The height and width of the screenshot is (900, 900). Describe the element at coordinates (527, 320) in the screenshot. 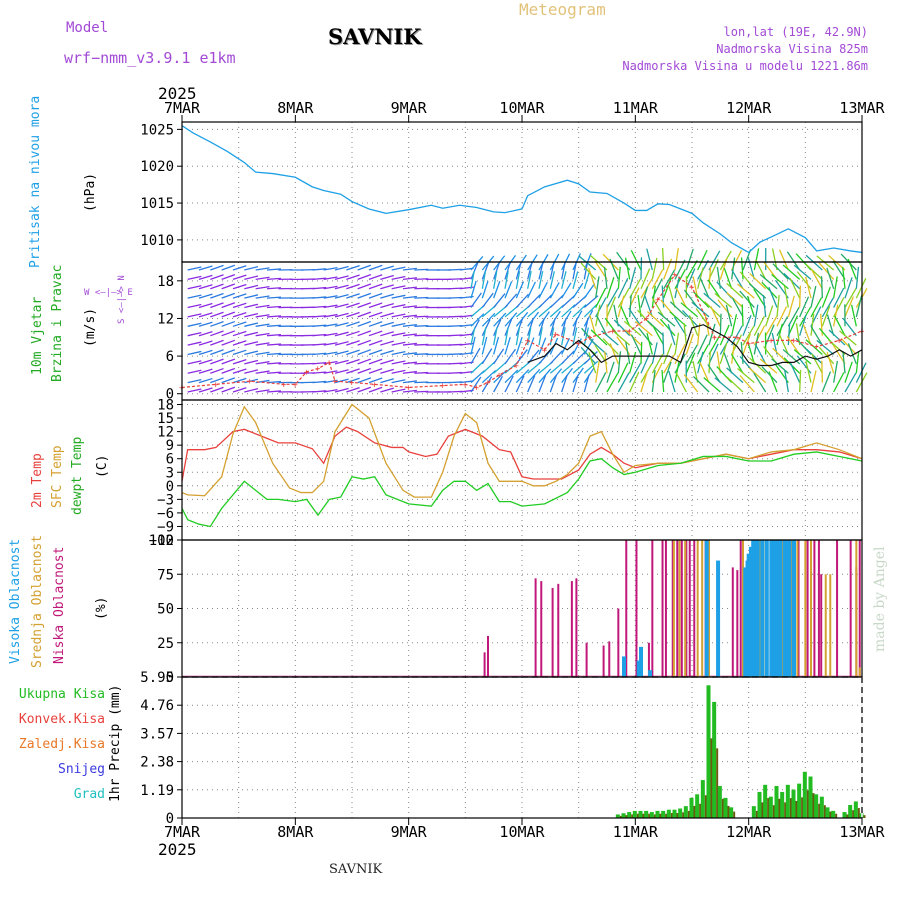

I see `wind-arrow-field` at that location.